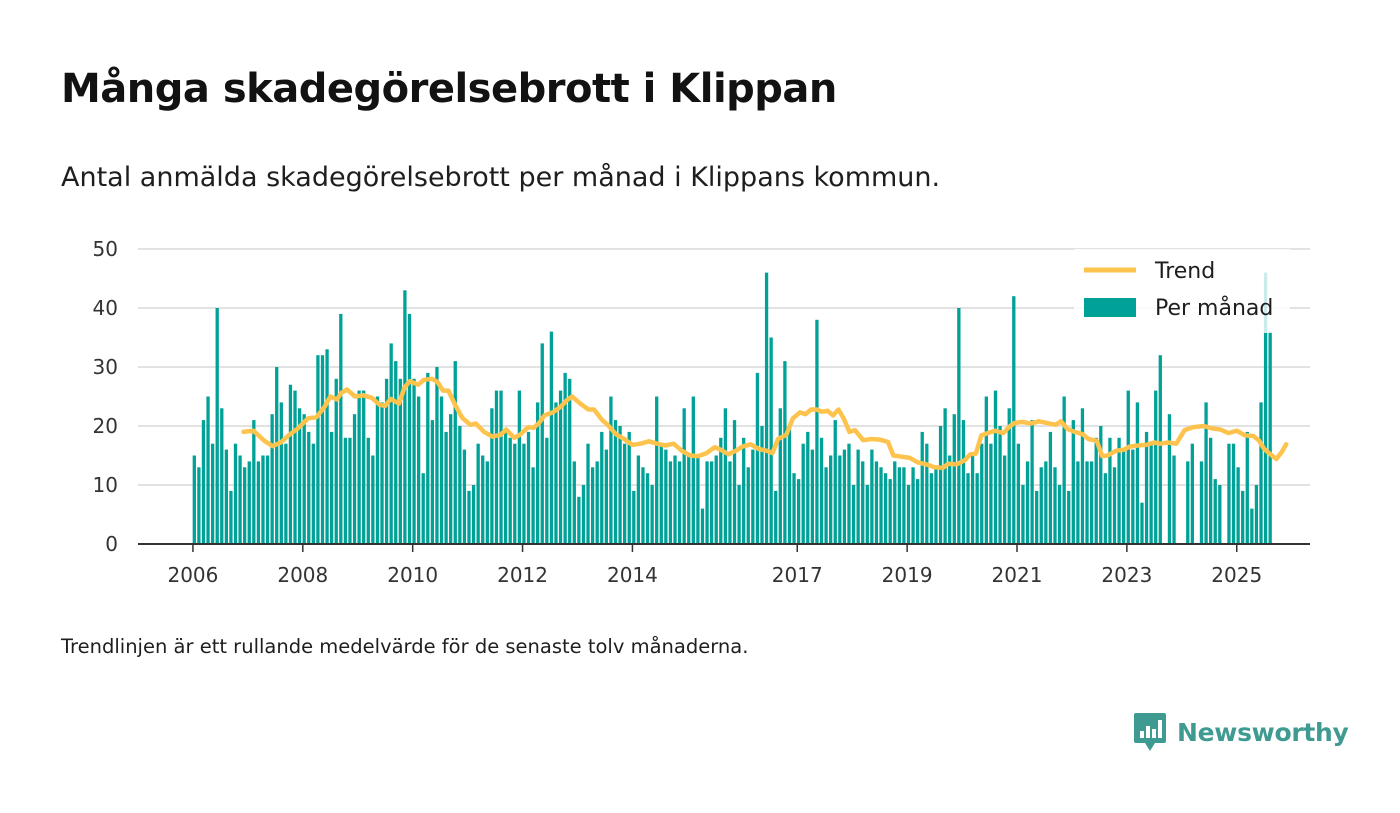 This screenshot has width=1400, height=813. What do you see at coordinates (105, 426) in the screenshot?
I see `y-tick-label: 20` at bounding box center [105, 426].